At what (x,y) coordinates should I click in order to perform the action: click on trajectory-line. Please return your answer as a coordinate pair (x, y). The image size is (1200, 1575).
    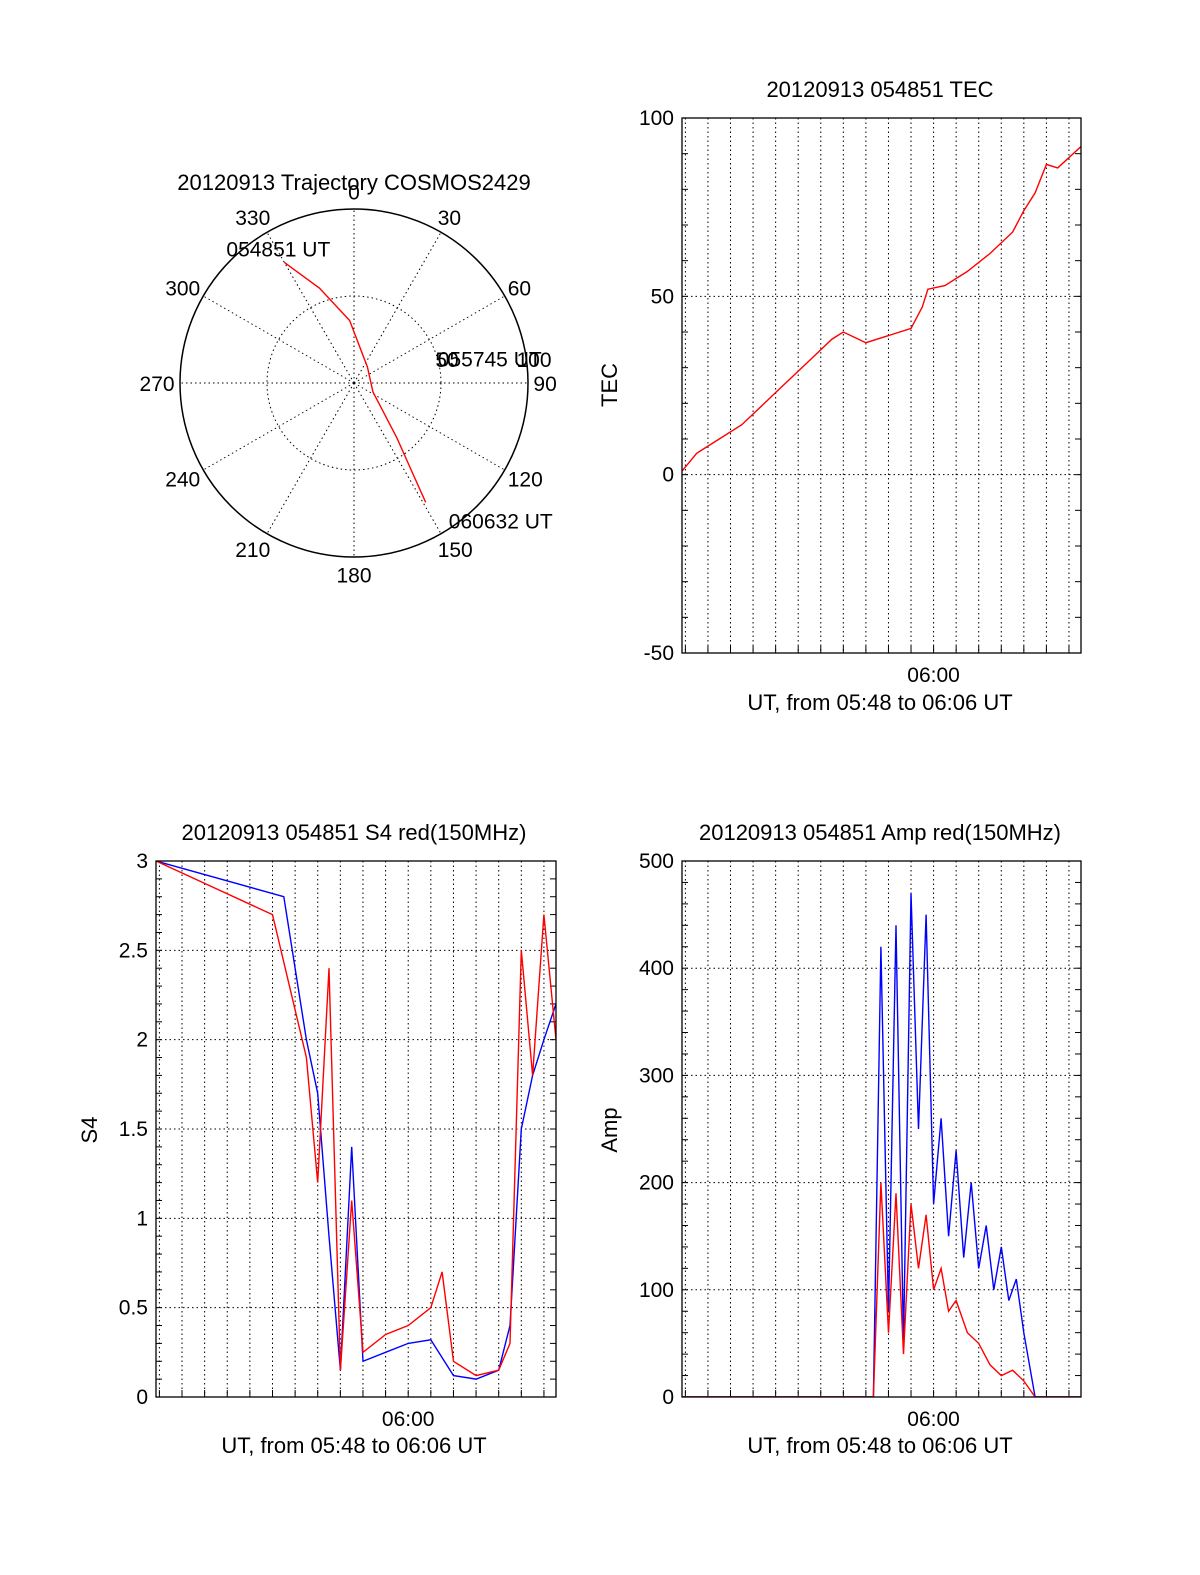
    Looking at the image, I should click on (355, 382).